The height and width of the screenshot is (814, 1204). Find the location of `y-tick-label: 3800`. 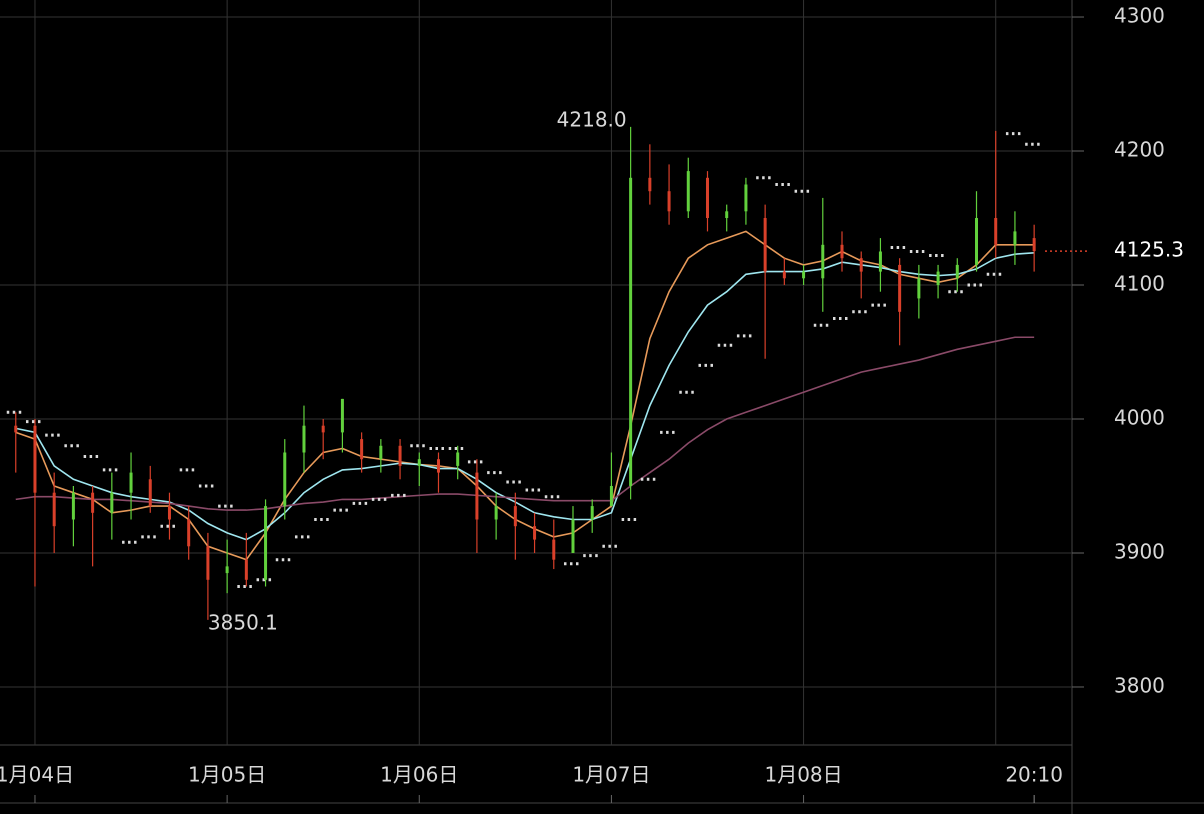

y-tick-label: 3800 is located at coordinates (1139, 685).